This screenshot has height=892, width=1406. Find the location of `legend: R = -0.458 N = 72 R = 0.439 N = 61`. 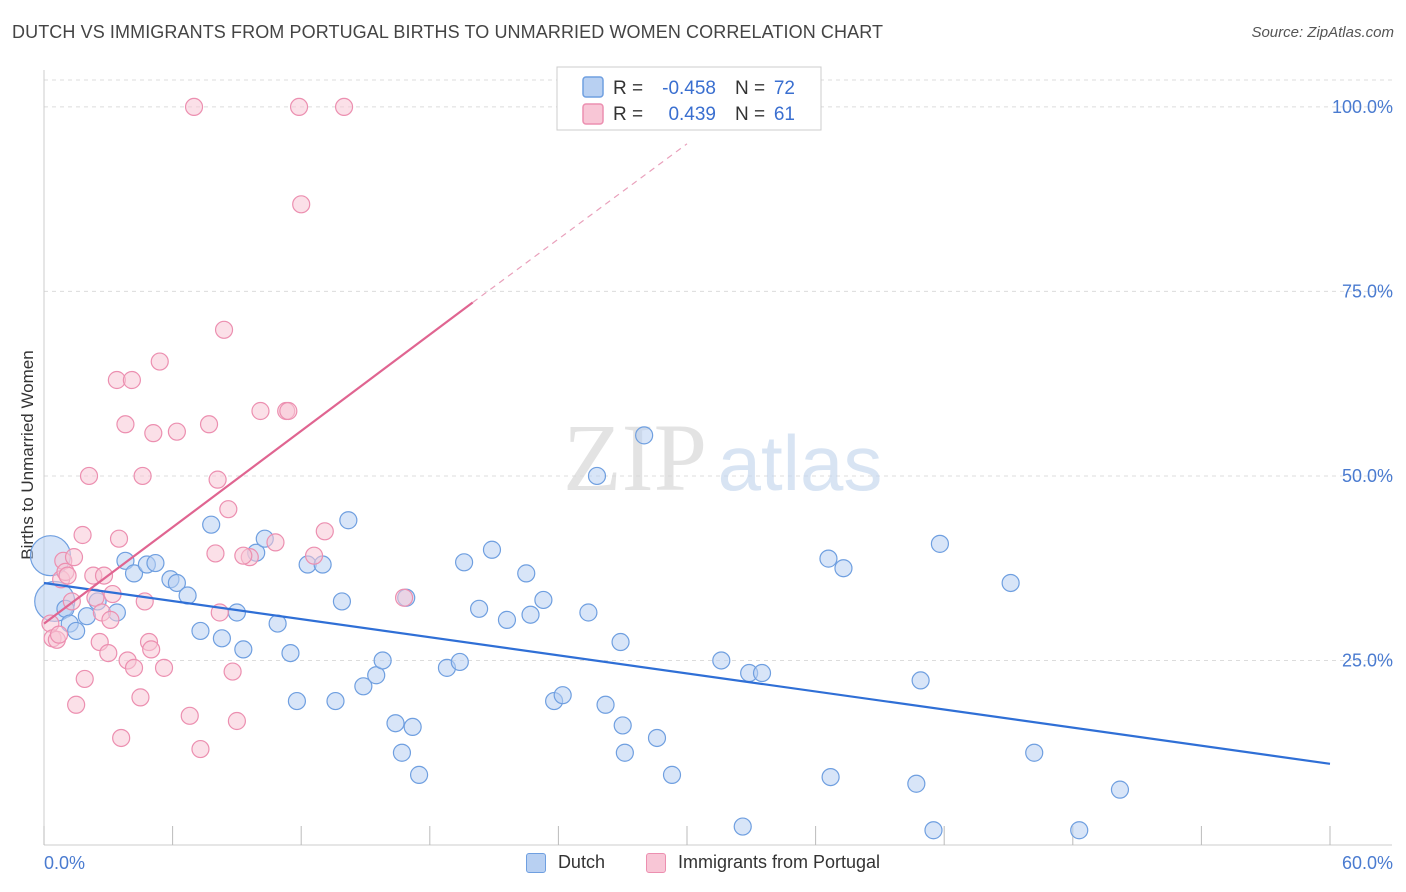

legend: R = -0.458 N = 72 R = 0.439 N = 61 is located at coordinates (689, 98).